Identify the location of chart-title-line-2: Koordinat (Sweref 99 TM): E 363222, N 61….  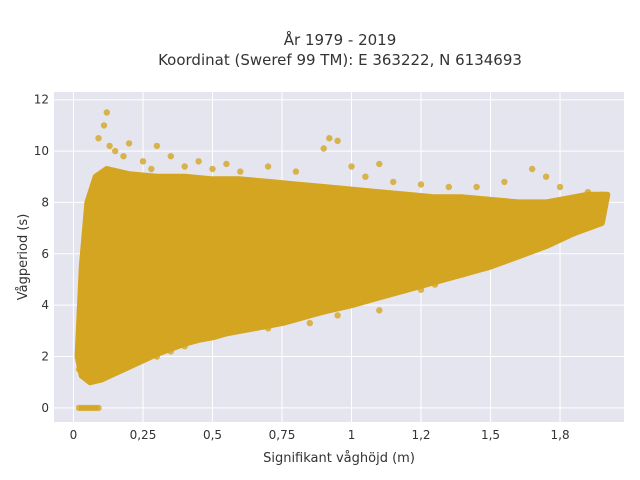
(340, 60).